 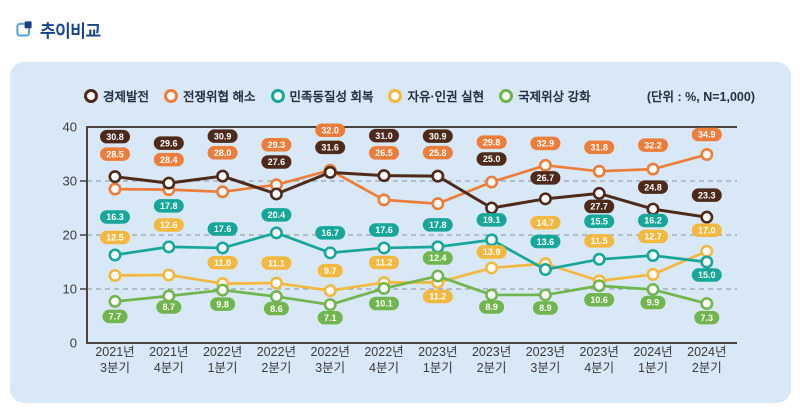 I want to click on page-header: 추이비교, so click(x=57, y=29).